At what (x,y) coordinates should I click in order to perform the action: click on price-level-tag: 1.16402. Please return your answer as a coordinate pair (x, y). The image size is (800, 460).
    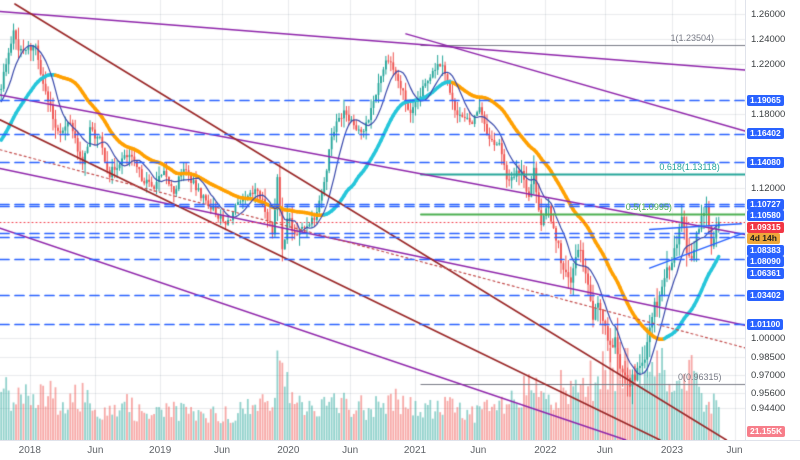
    Looking at the image, I should click on (765, 134).